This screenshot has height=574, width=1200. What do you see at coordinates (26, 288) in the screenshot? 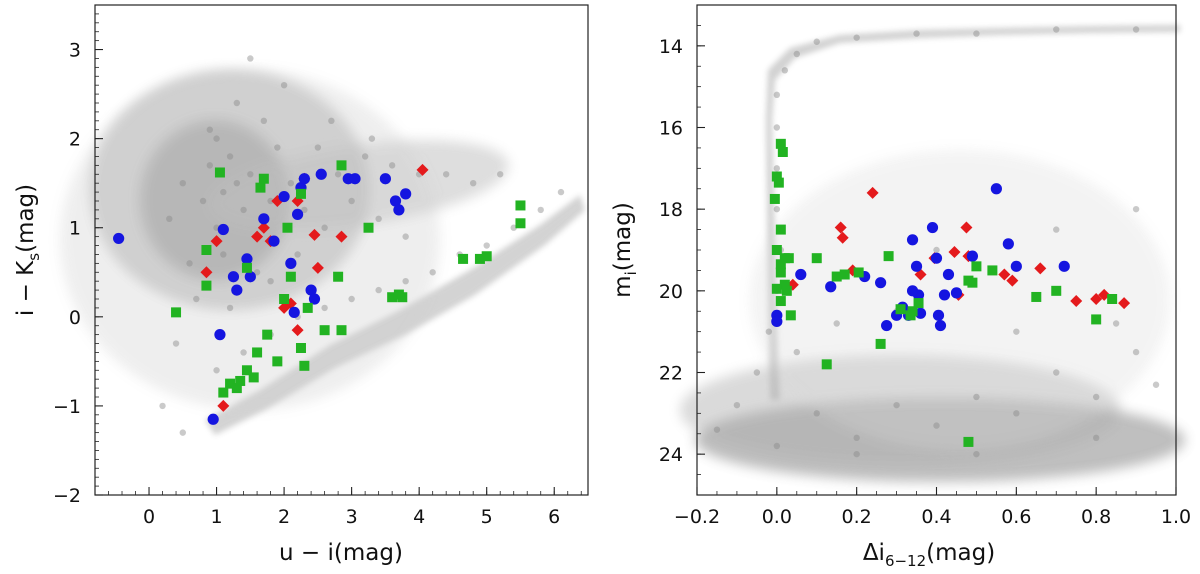
I see `left-y-axis-label-main: i − K` at bounding box center [26, 288].